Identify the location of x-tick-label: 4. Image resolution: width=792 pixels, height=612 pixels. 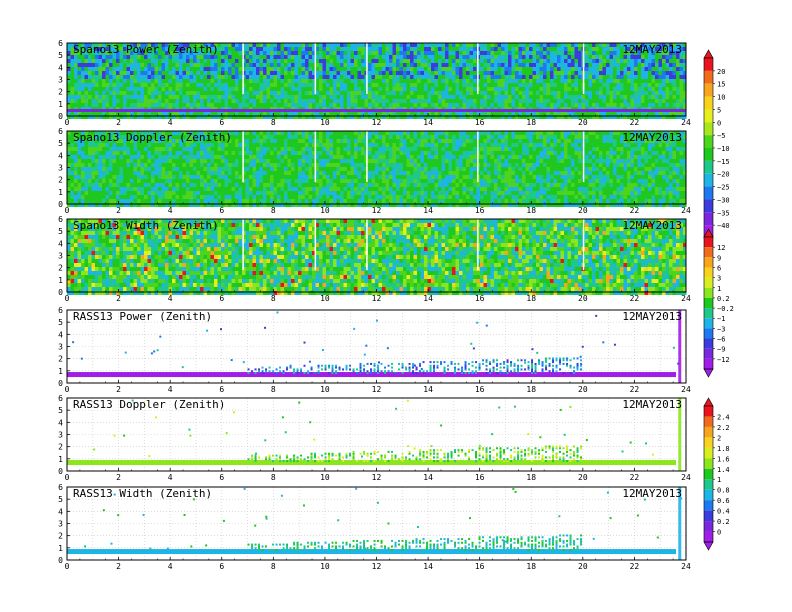
(170, 566).